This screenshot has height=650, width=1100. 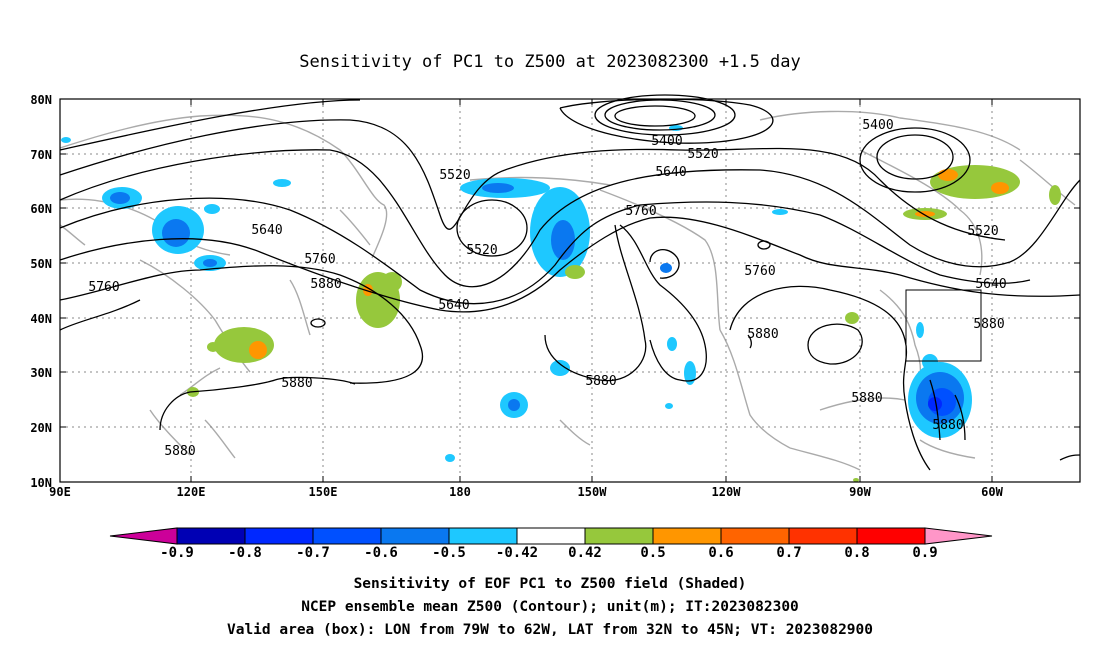 What do you see at coordinates (943, 325) in the screenshot?
I see `valid-area-box` at bounding box center [943, 325].